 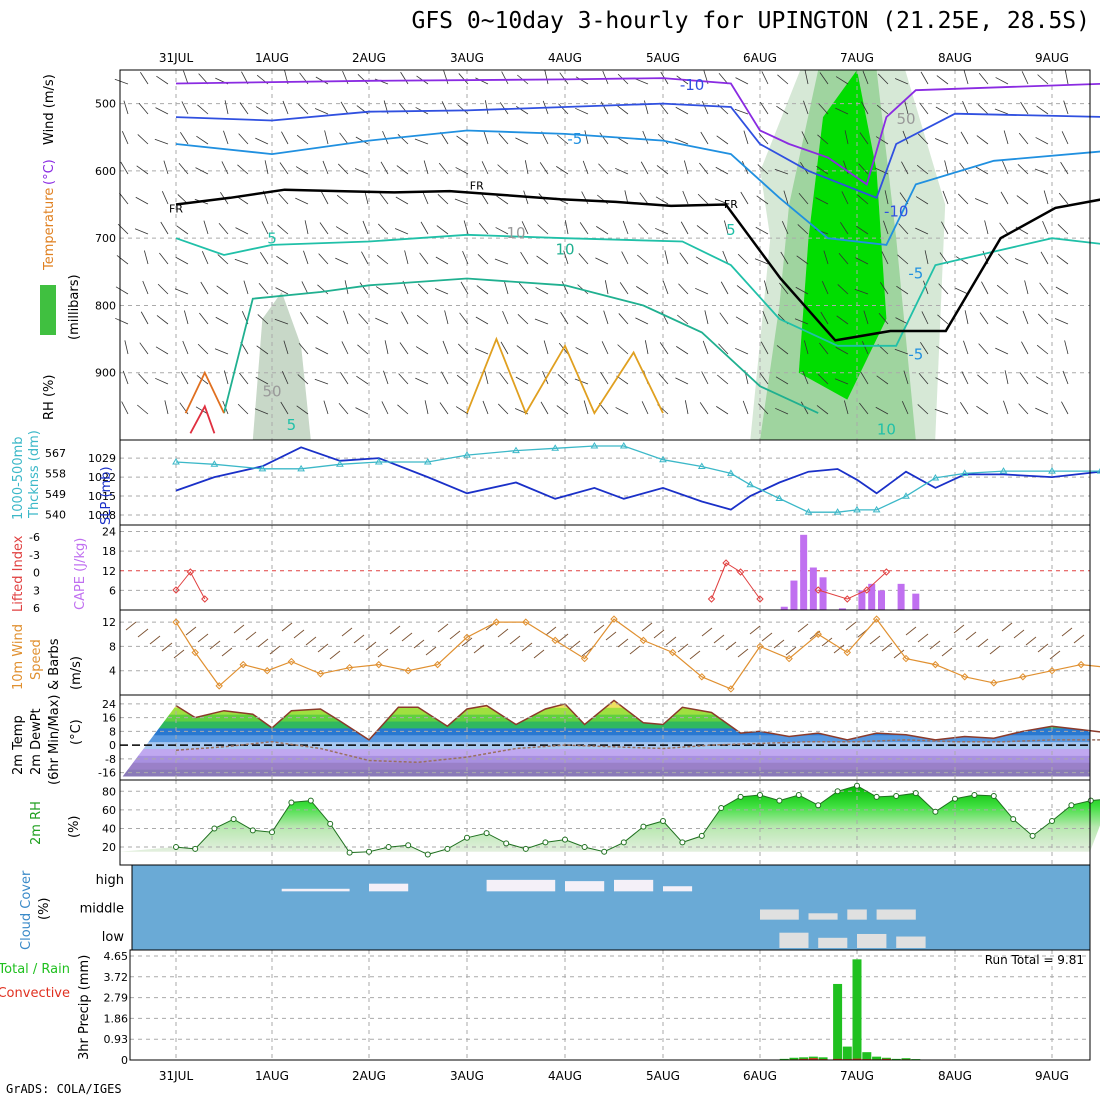 I want to click on slp-ytick-1: 1015, so click(x=102, y=496).